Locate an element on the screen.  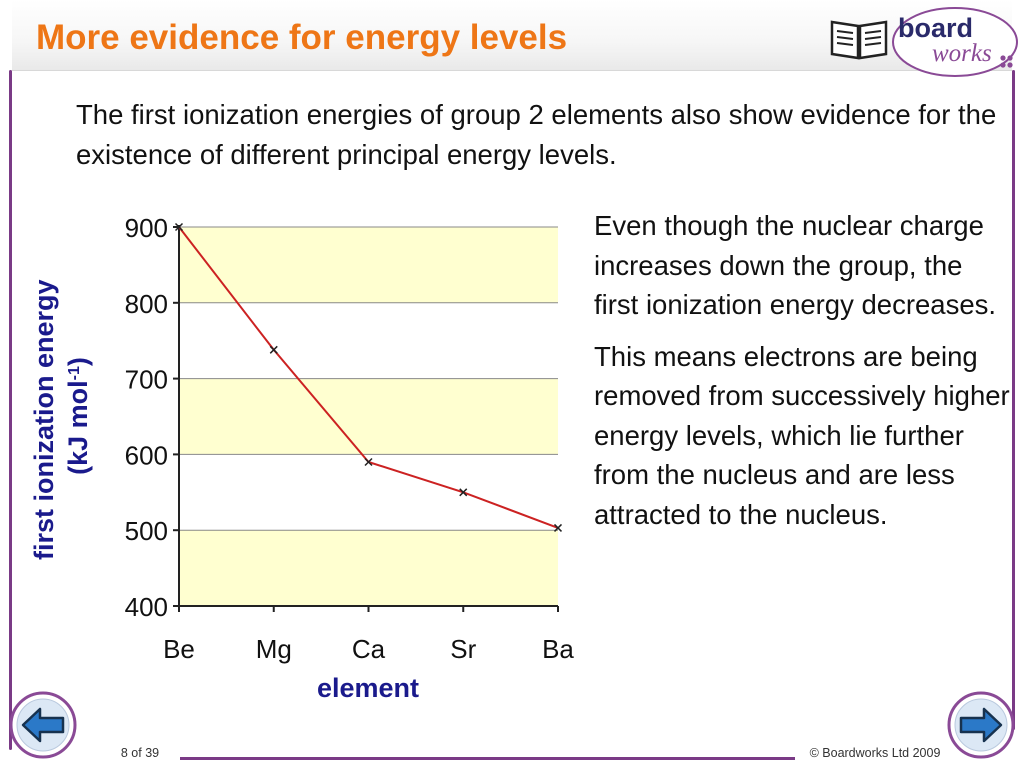
frame-right-border is located at coordinates (1013, 400).